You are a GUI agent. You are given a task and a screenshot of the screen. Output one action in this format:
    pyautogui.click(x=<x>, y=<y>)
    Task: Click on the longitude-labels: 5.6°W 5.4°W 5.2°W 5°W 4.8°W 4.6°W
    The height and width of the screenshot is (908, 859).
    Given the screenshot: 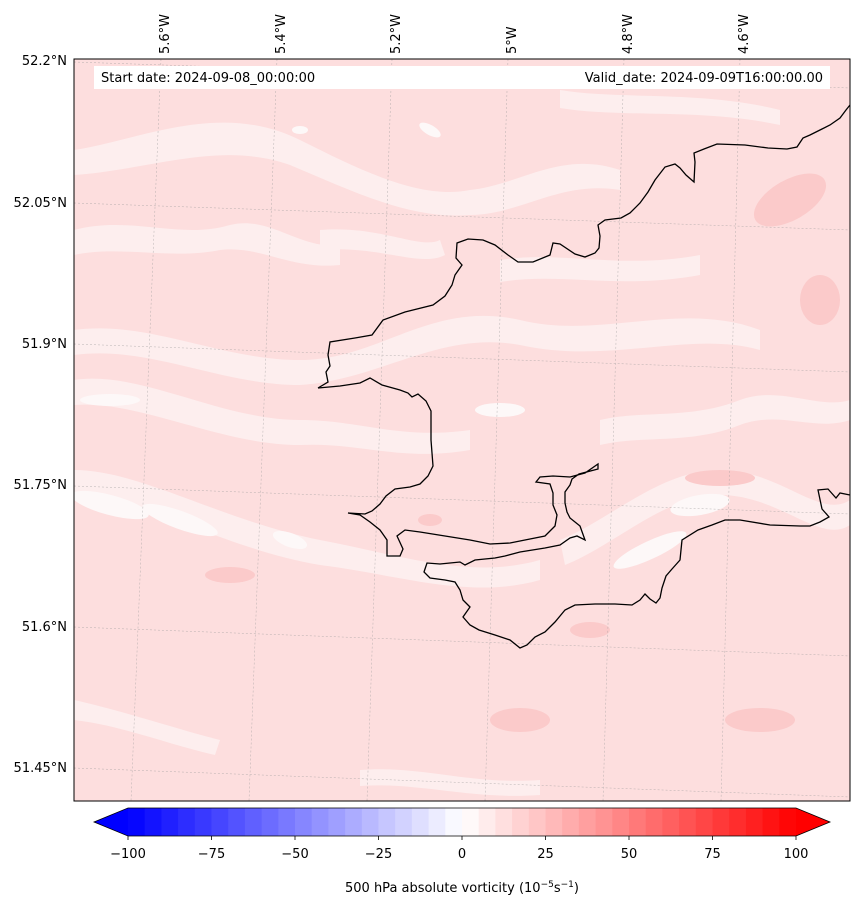 What is the action you would take?
    pyautogui.click(x=455, y=34)
    